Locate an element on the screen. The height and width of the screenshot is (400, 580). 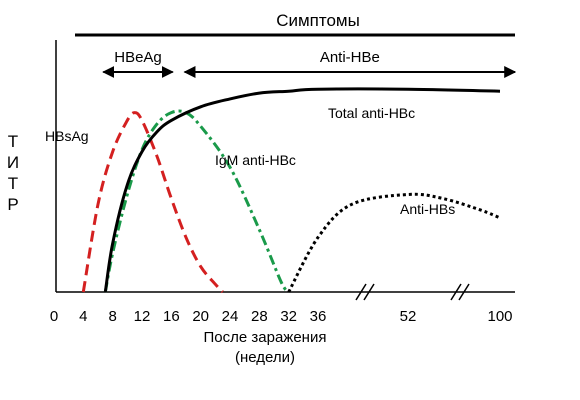
x-tick-label: 24 is located at coordinates (230, 316).